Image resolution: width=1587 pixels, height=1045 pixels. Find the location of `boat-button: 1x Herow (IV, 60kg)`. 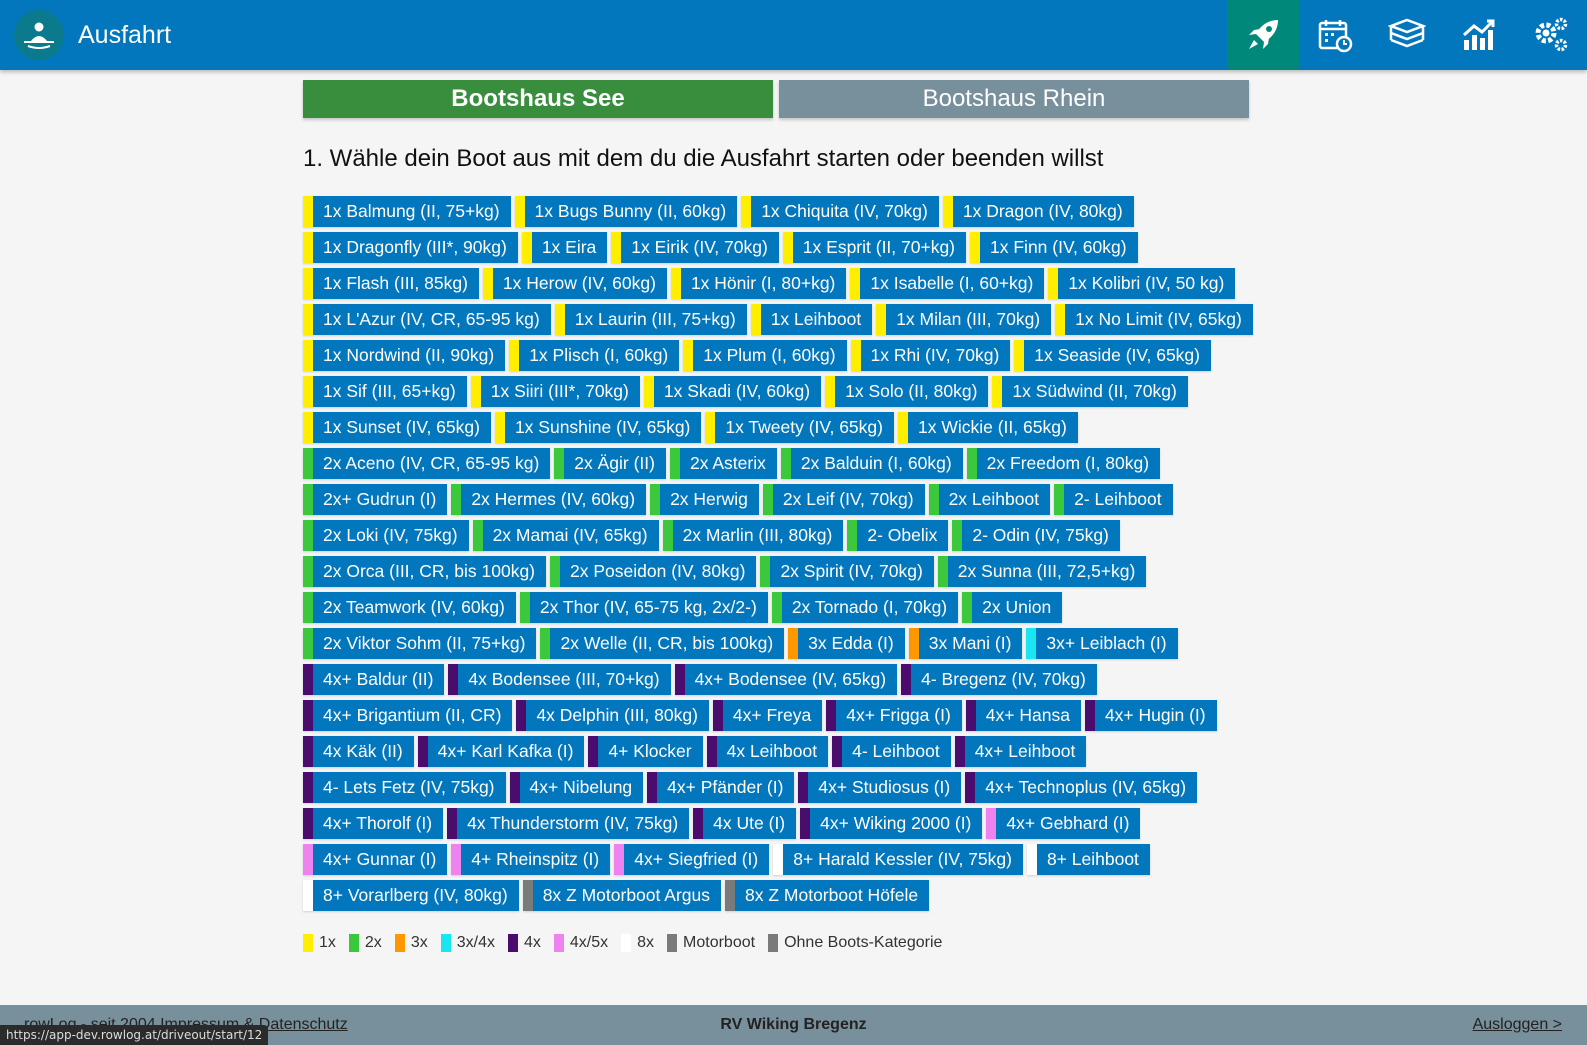

boat-button: 1x Herow (IV, 60kg) is located at coordinates (574, 283).